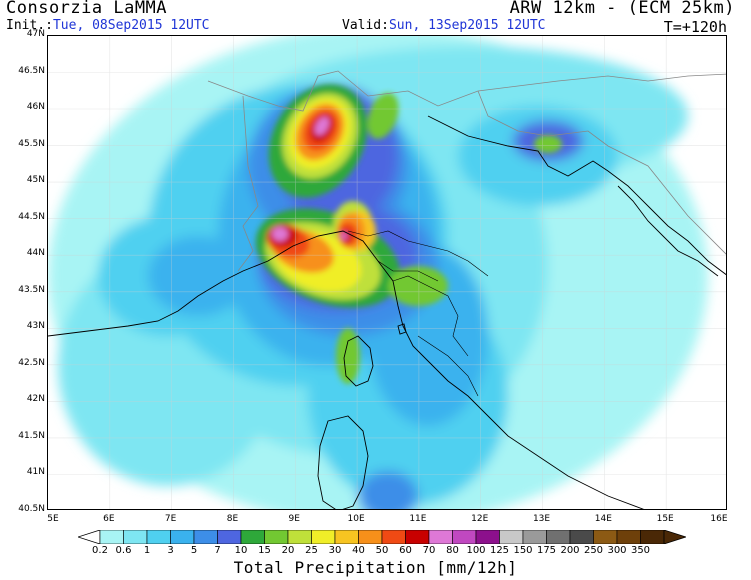  What do you see at coordinates (674, 537) in the screenshot?
I see `colorbar-high-arrow` at bounding box center [674, 537].